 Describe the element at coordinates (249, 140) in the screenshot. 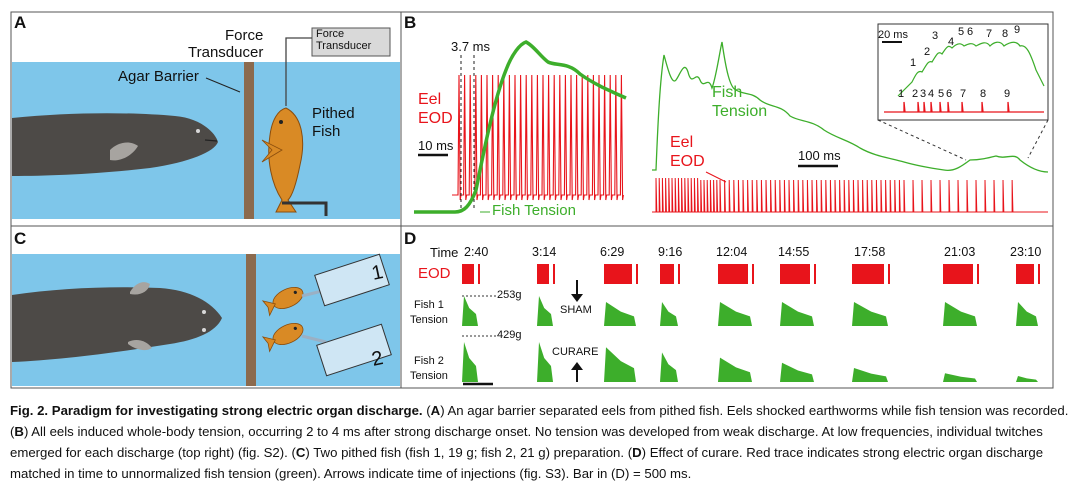

I see `agar-barrier` at that location.